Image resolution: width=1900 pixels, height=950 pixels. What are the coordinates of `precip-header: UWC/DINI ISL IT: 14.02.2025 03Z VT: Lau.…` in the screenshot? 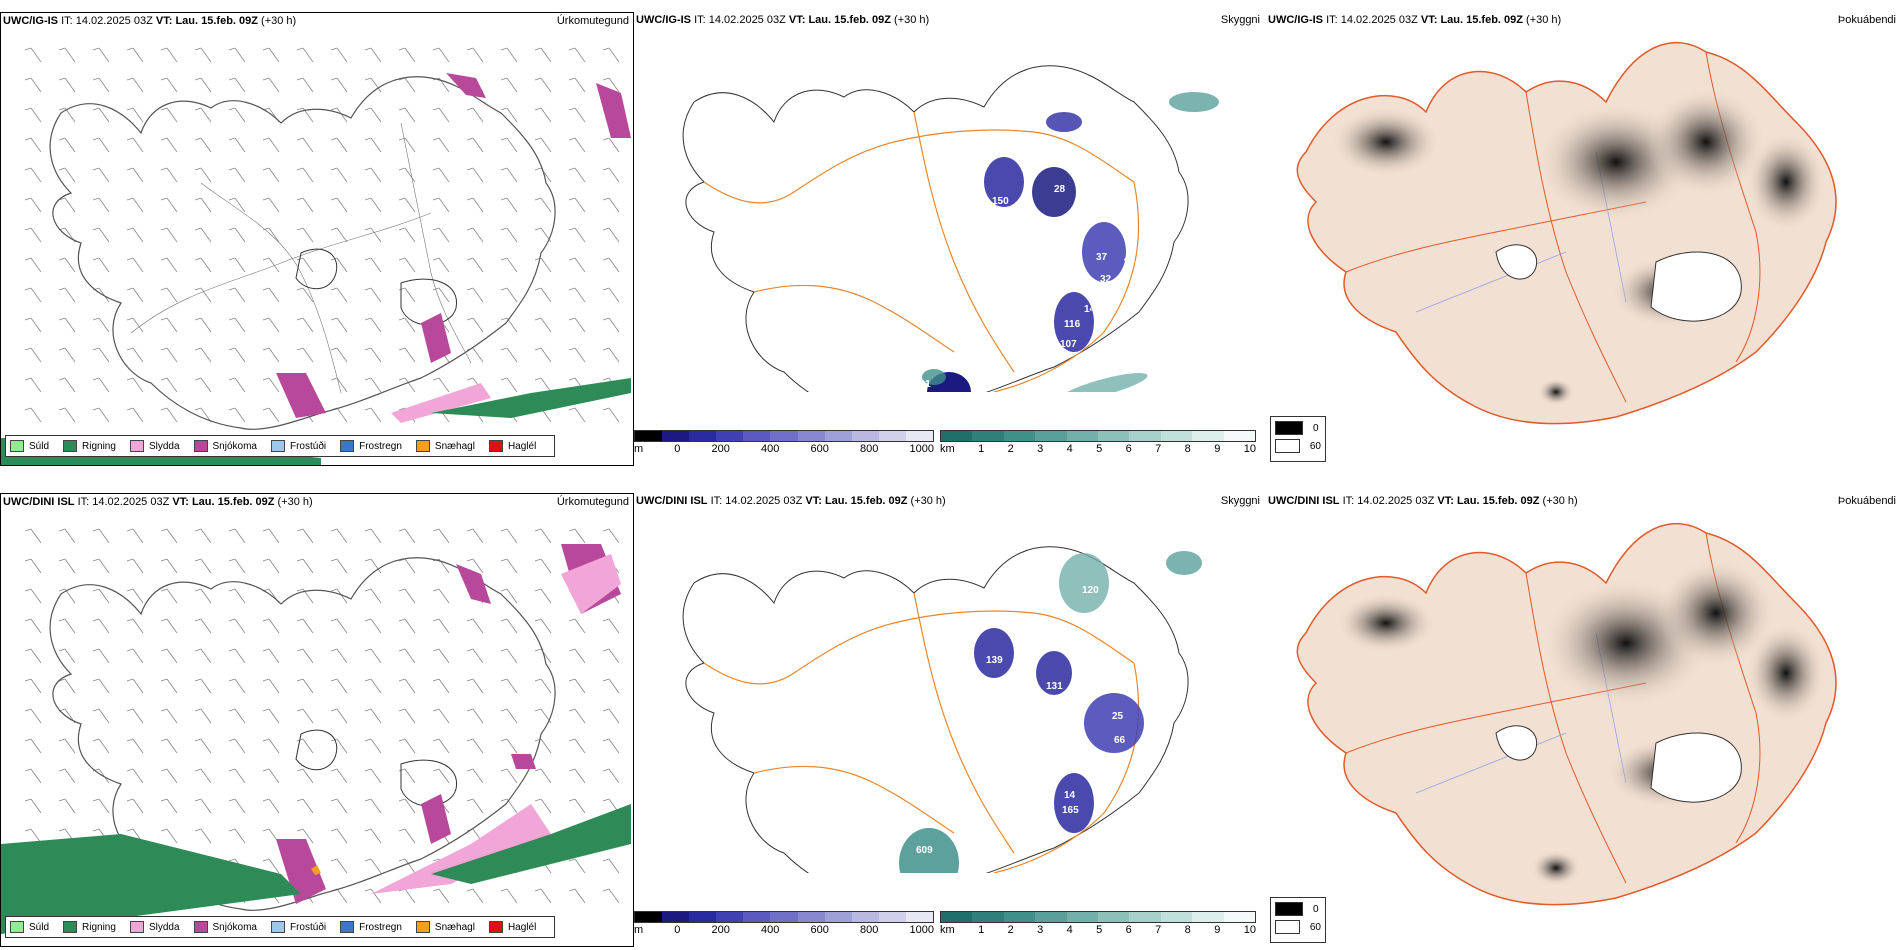 It's located at (316, 504).